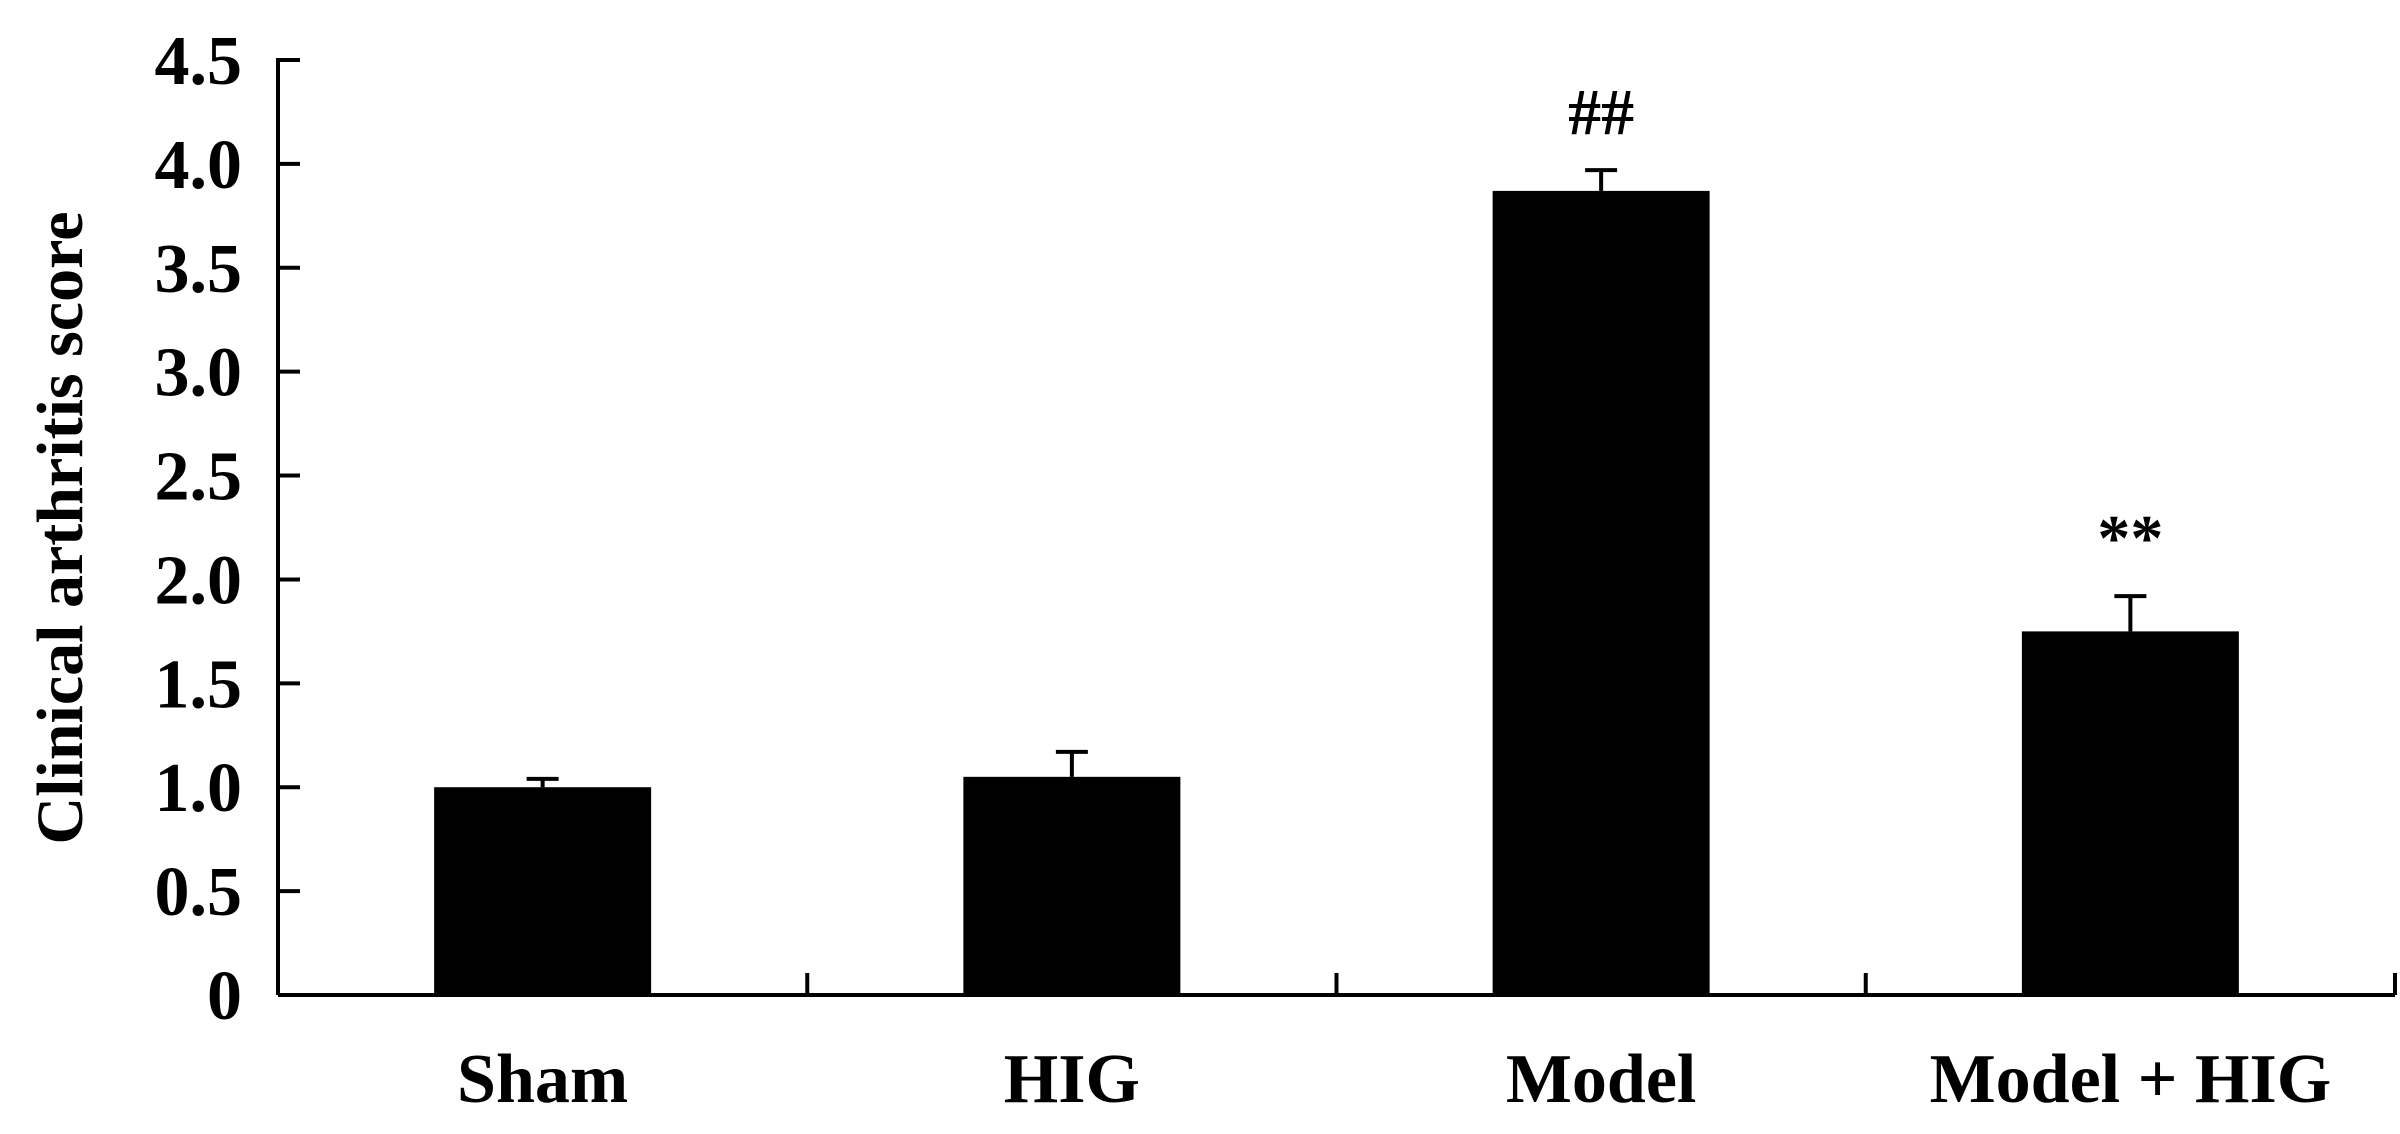 The height and width of the screenshot is (1134, 2400). I want to click on y-ticks-group: 0 0.5 1.0 1.5 2.0 2.5 3.0 3.5 4.0 4.5, so click(227, 529).